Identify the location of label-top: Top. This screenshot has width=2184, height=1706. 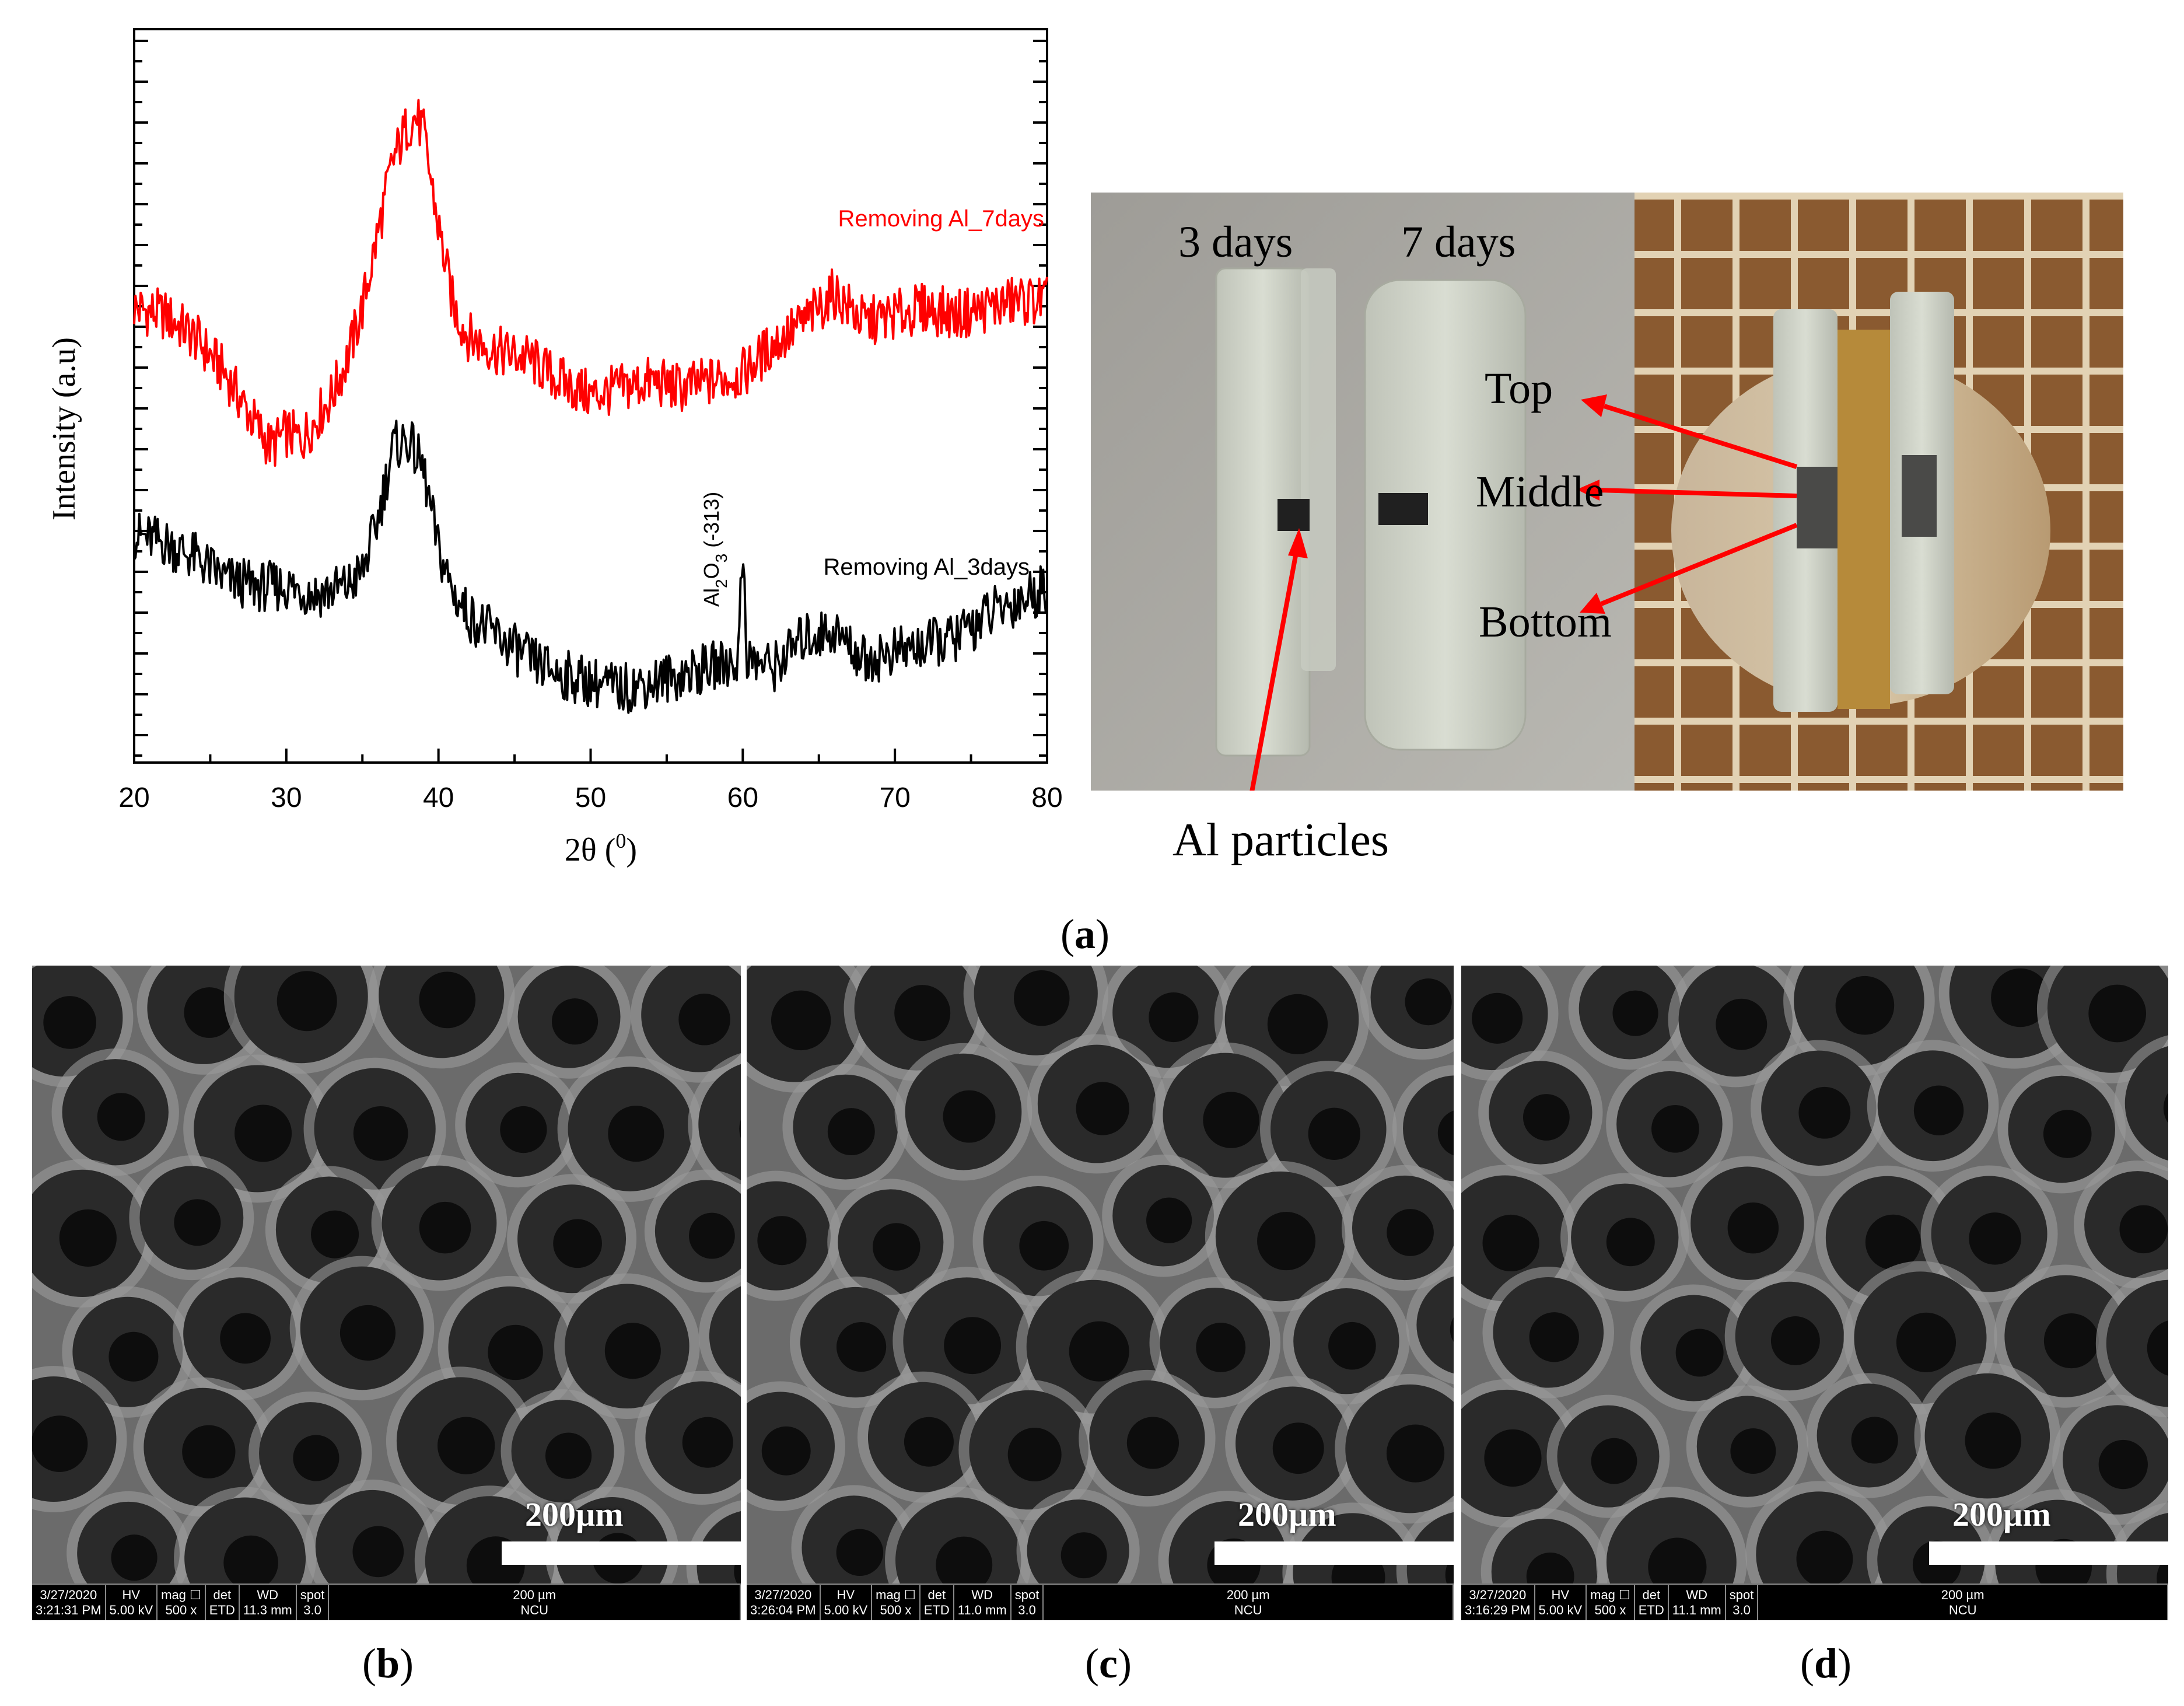
(1519, 388).